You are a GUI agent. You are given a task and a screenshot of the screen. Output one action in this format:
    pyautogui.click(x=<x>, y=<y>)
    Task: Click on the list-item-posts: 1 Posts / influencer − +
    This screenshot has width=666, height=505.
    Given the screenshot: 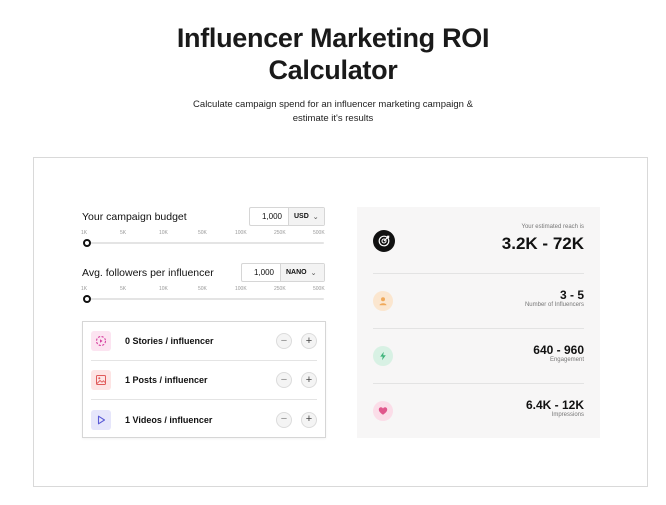 What is the action you would take?
    pyautogui.click(x=204, y=380)
    